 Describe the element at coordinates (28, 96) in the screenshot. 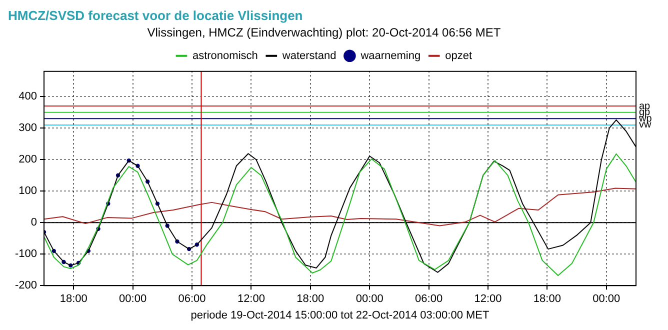

I see `y-tick-label: 400` at that location.